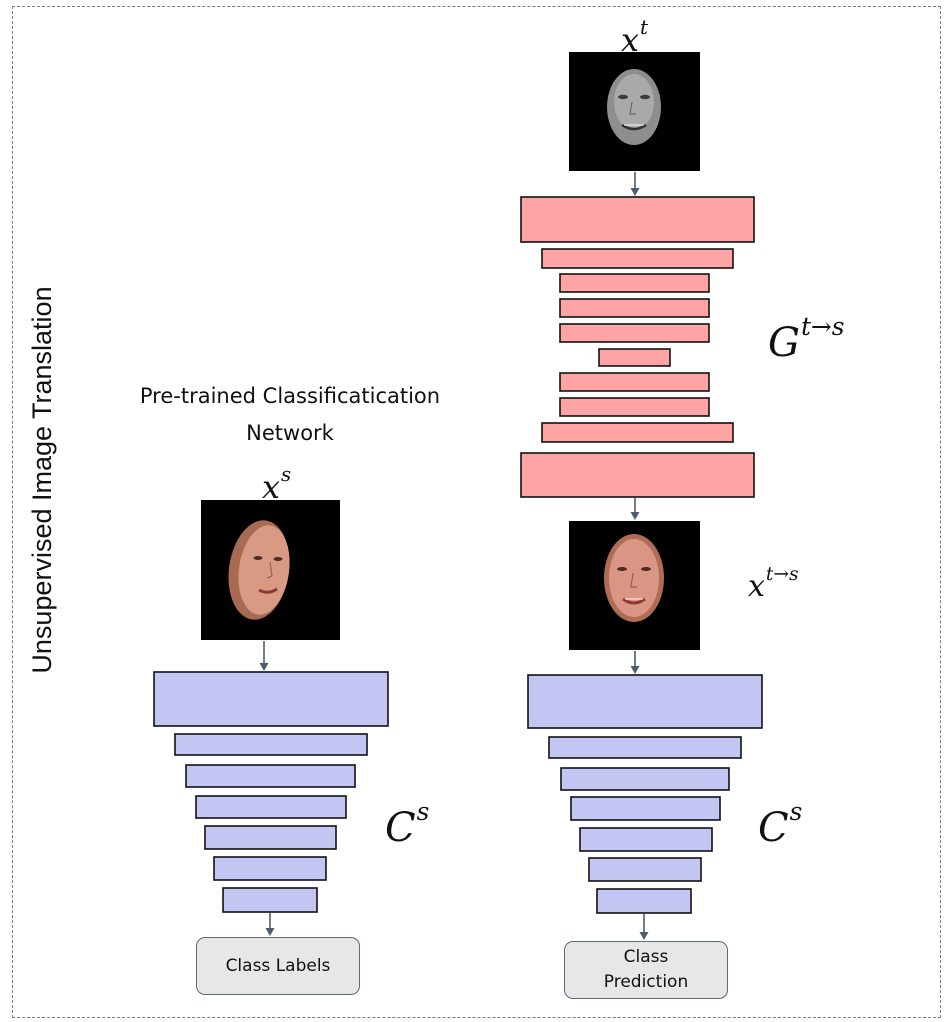 The width and height of the screenshot is (945, 1022). I want to click on arrow-source-to-classifier, so click(264, 656).